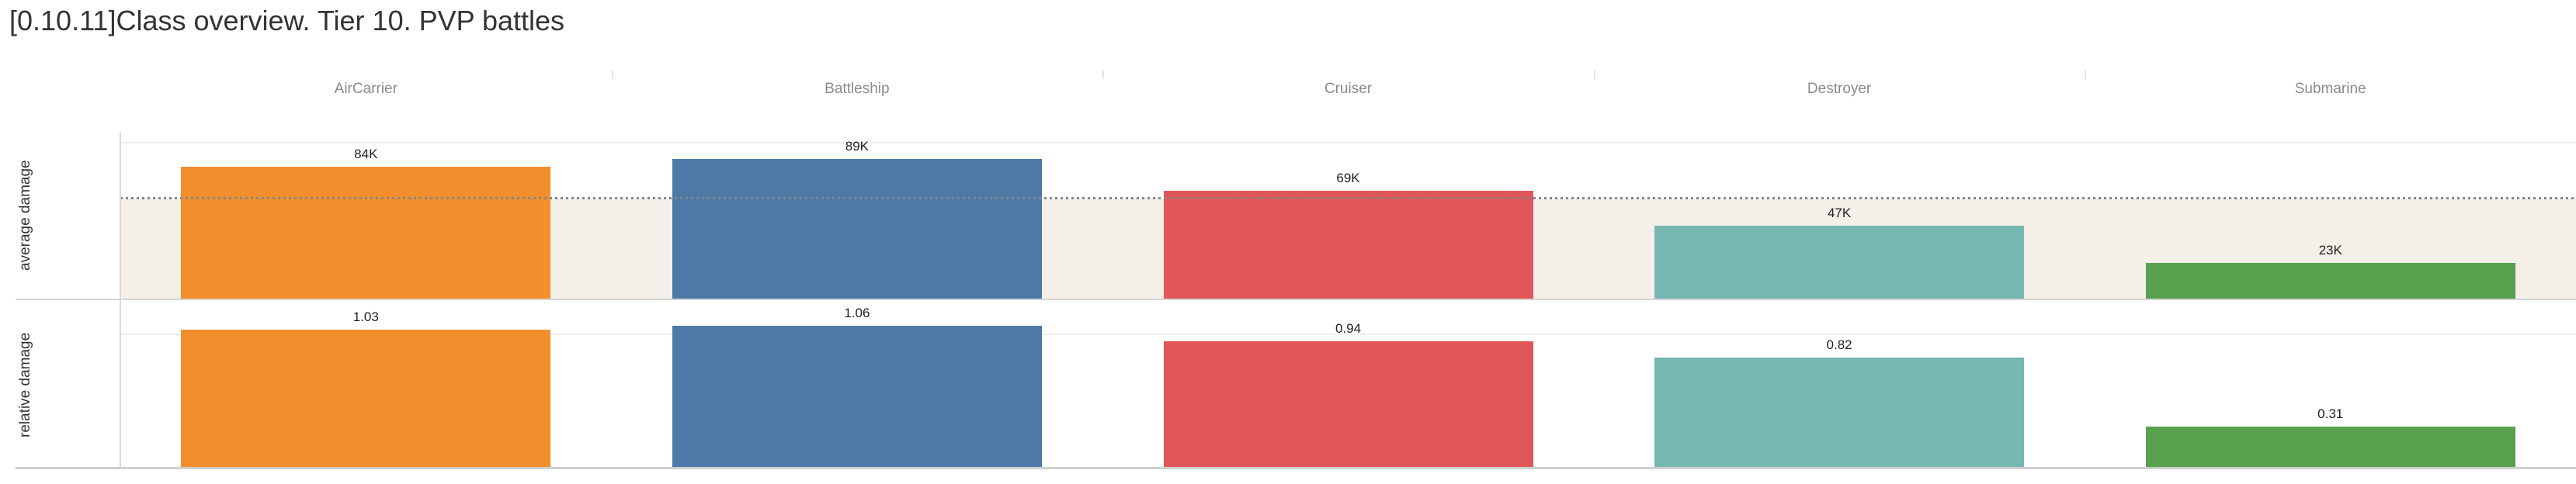  I want to click on bar-average-damage-destroyer, so click(1839, 262).